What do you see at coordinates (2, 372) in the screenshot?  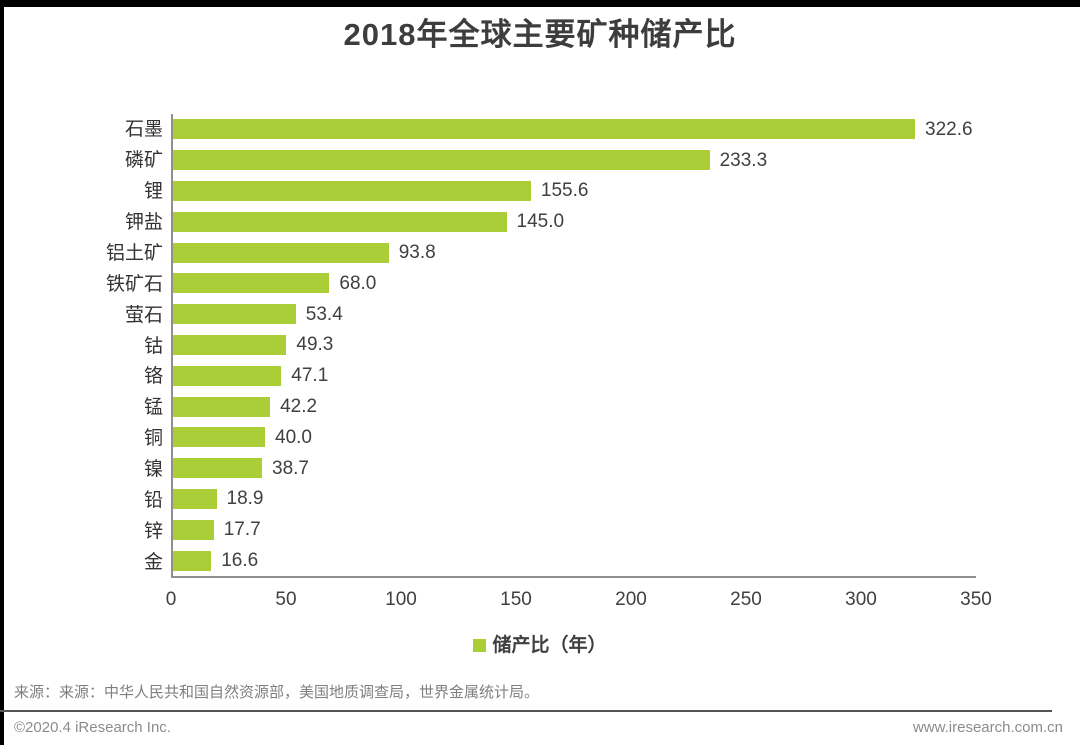 I see `frame-left-border` at bounding box center [2, 372].